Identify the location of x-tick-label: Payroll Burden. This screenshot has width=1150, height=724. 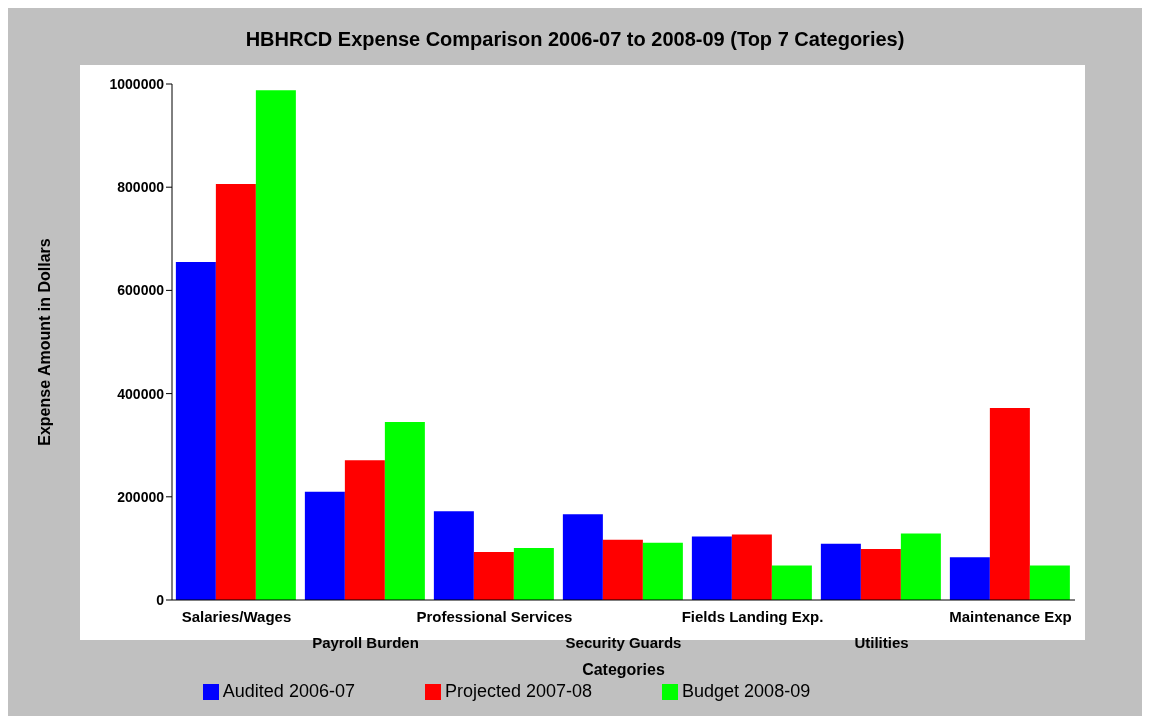
(365, 642).